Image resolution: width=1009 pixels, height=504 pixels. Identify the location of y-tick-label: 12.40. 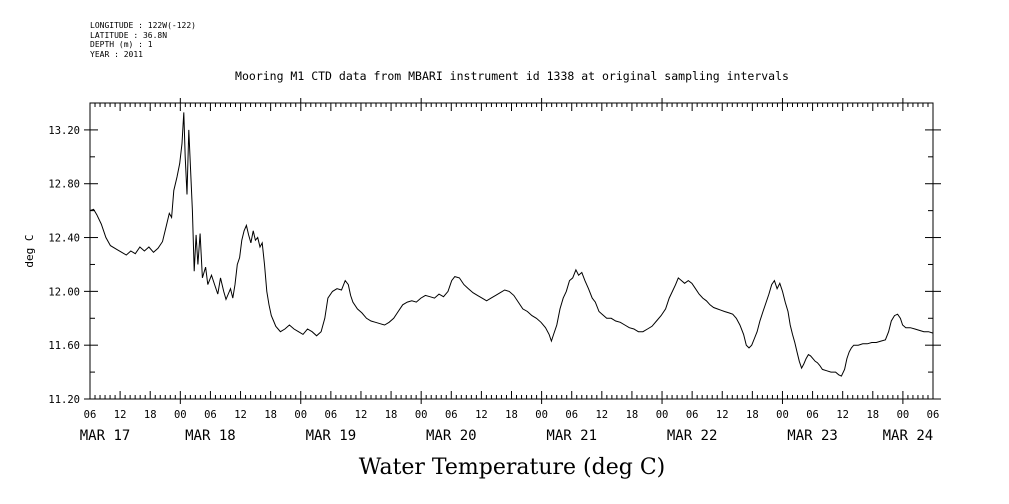
(64, 239).